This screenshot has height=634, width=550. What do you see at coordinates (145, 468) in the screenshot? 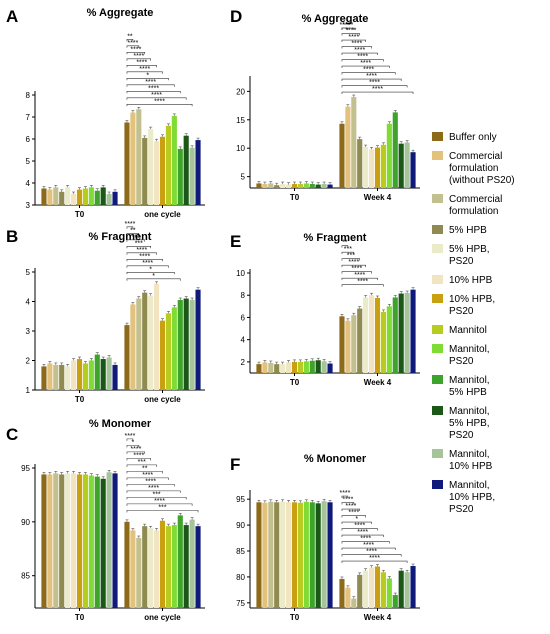
I see `significance-label: **` at bounding box center [145, 468].